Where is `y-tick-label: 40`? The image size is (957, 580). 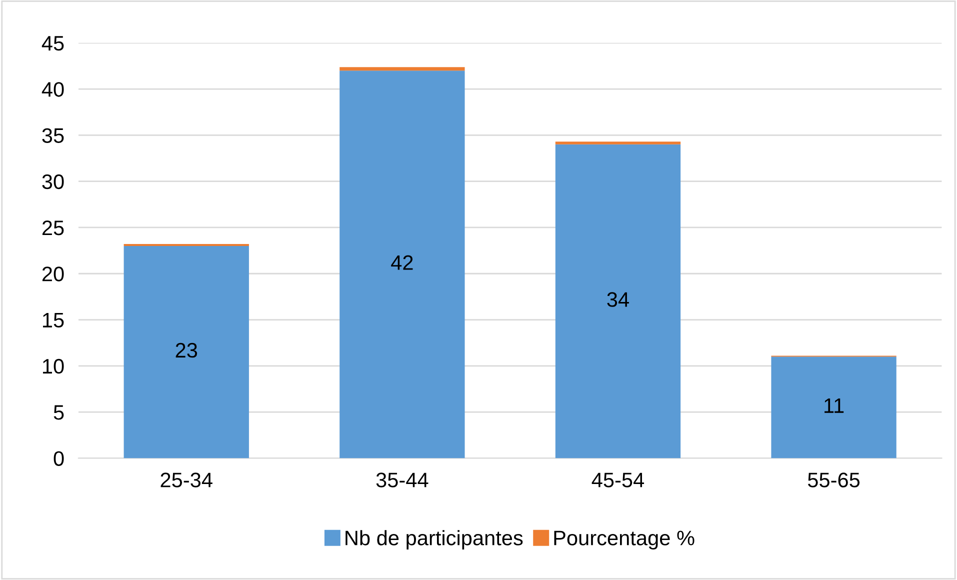 y-tick-label: 40 is located at coordinates (53, 89).